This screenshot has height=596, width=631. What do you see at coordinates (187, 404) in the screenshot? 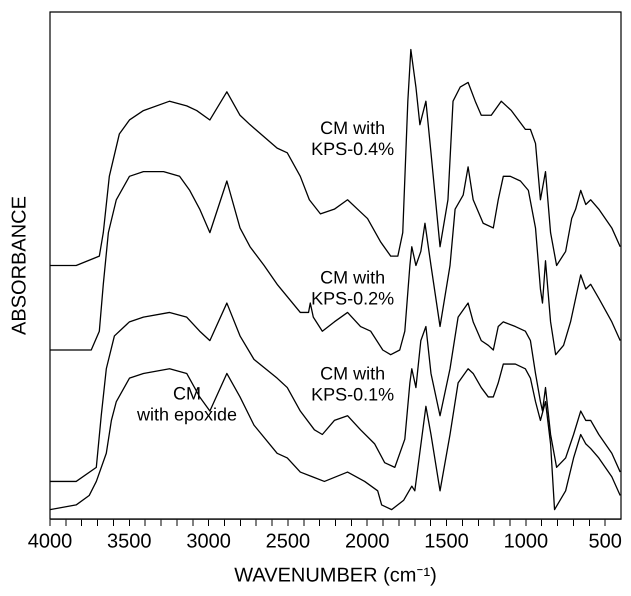
I see `series-label: CM with epoxide` at bounding box center [187, 404].